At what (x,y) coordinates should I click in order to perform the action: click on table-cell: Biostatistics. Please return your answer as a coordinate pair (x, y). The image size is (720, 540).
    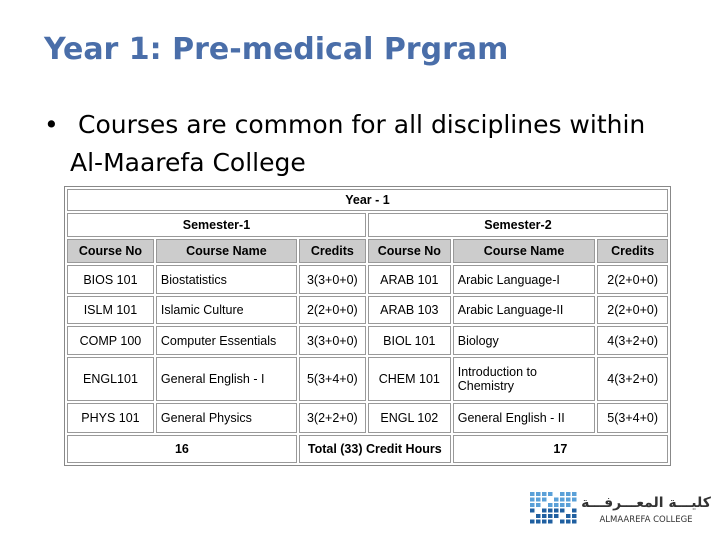
    Looking at the image, I should click on (226, 279).